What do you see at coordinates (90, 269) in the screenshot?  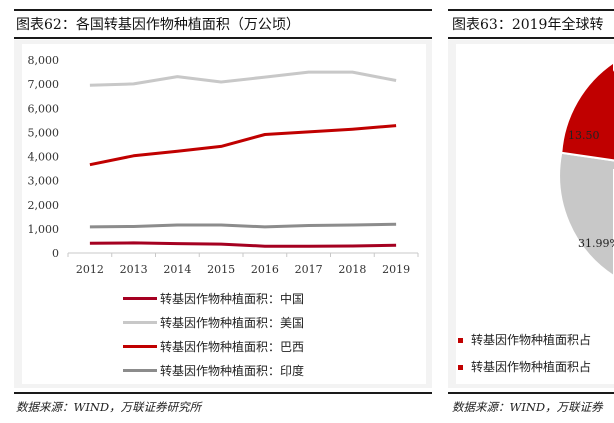 I see `x-tick-label: 2012` at bounding box center [90, 269].